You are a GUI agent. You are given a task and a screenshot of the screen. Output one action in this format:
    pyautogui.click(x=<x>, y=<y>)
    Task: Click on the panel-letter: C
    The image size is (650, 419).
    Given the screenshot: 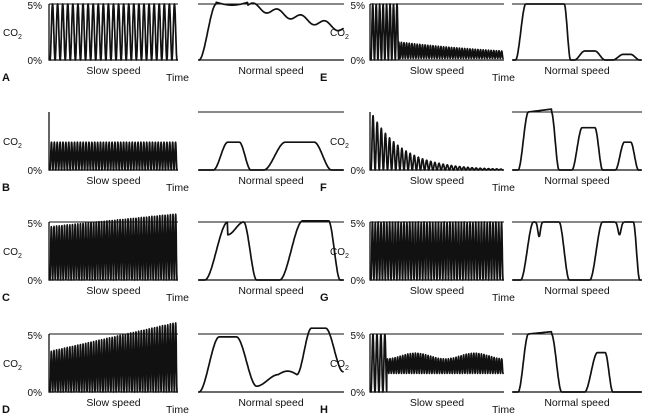 What is the action you would take?
    pyautogui.click(x=6, y=298)
    